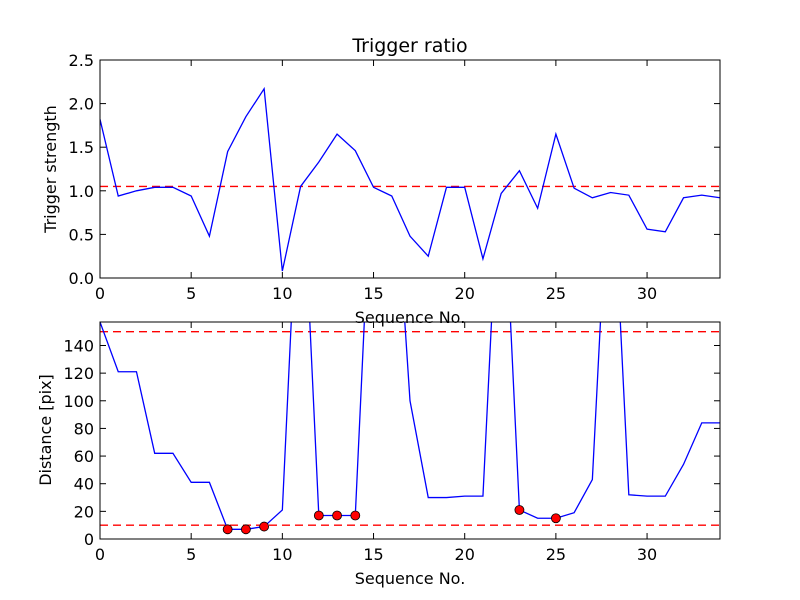 The width and height of the screenshot is (800, 600). Describe the element at coordinates (78, 345) in the screenshot. I see `y-tick-label: 140` at that location.